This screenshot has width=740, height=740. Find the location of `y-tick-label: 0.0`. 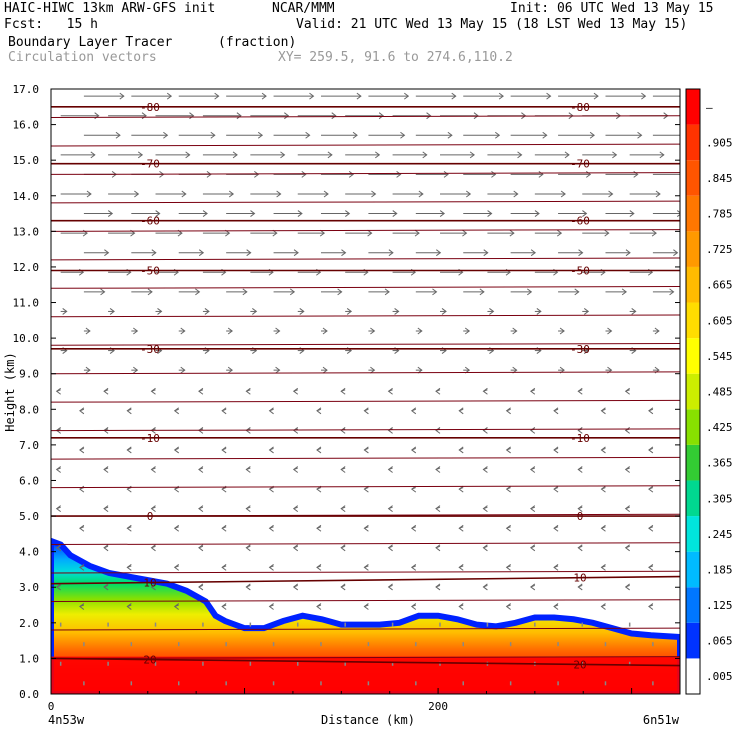

y-tick-label: 0.0 is located at coordinates (29, 694).